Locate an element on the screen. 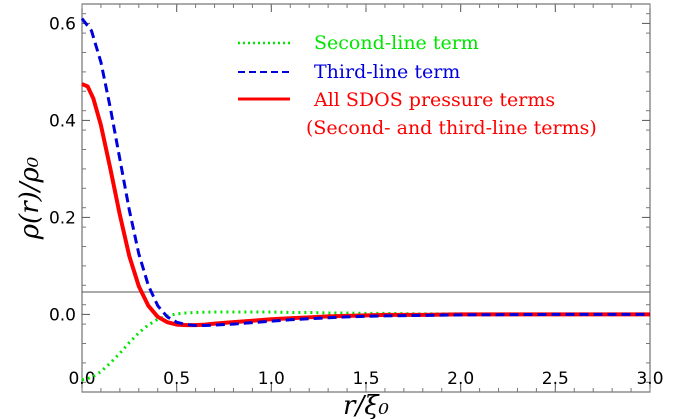 This screenshot has height=419, width=690. legend-label-all-line2: (Second- and third-line terms) is located at coordinates (451, 128).